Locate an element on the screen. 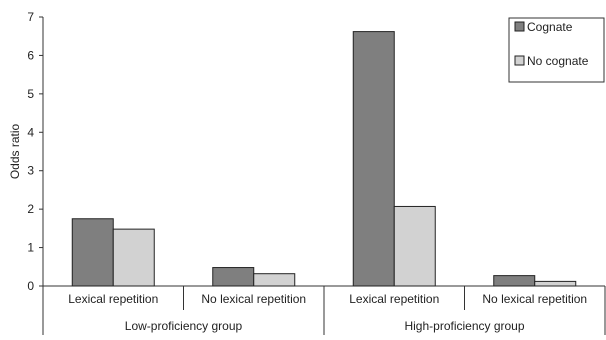 Image resolution: width=606 pixels, height=340 pixels. y-axis-title: Odds ratio is located at coordinates (15, 151).